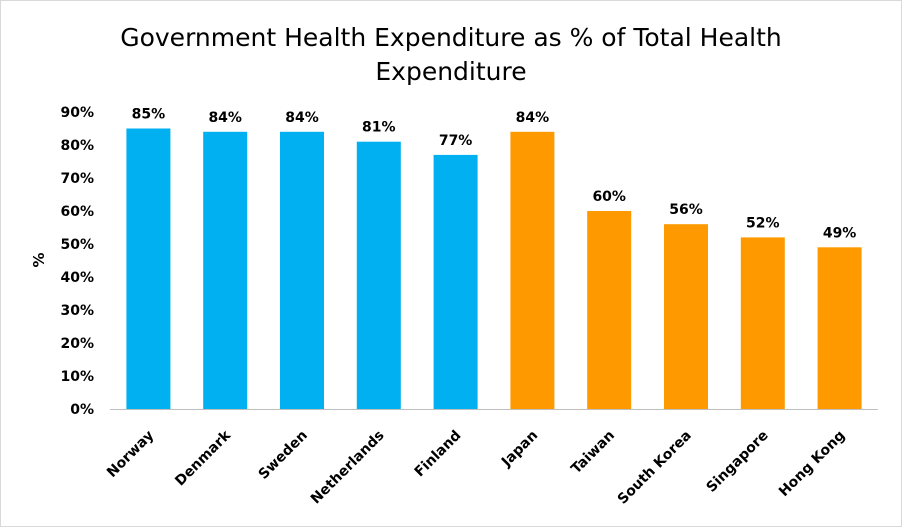 This screenshot has height=527, width=902. I want to click on x-tick-label: Singapore, so click(737, 462).